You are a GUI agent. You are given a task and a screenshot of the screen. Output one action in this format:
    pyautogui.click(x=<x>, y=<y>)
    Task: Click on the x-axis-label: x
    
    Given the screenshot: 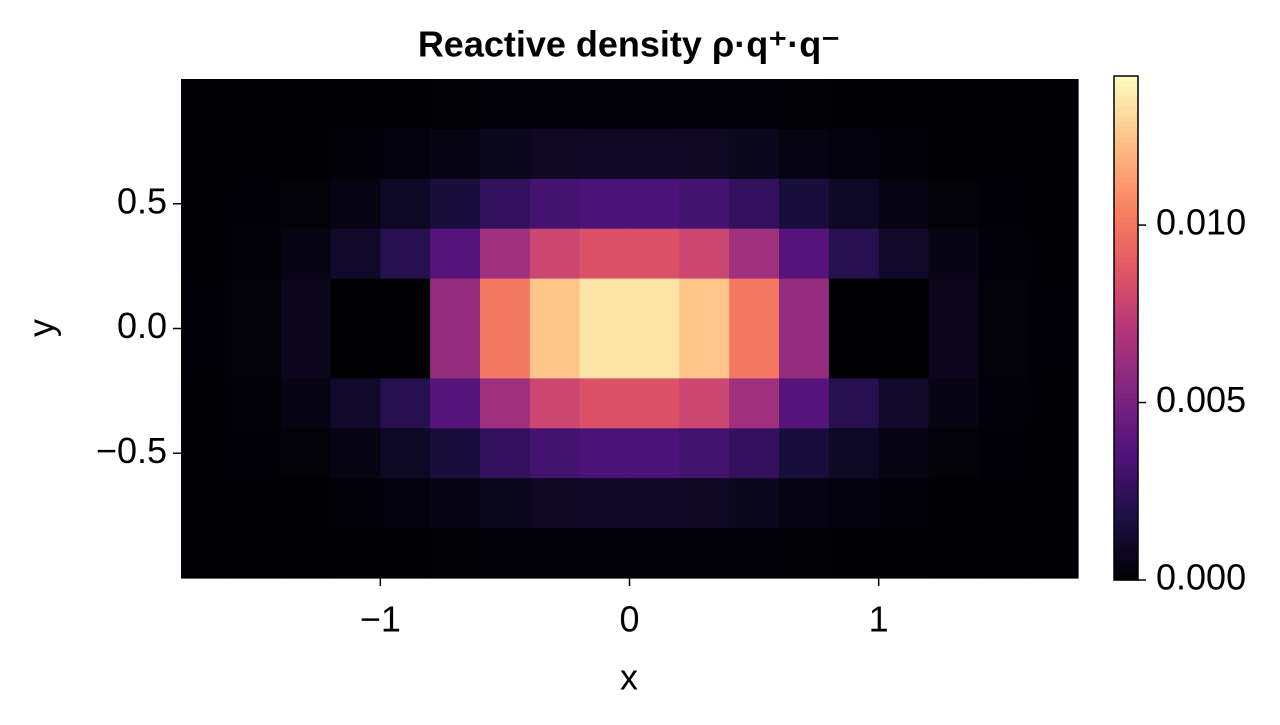 What is the action you would take?
    pyautogui.click(x=629, y=677)
    